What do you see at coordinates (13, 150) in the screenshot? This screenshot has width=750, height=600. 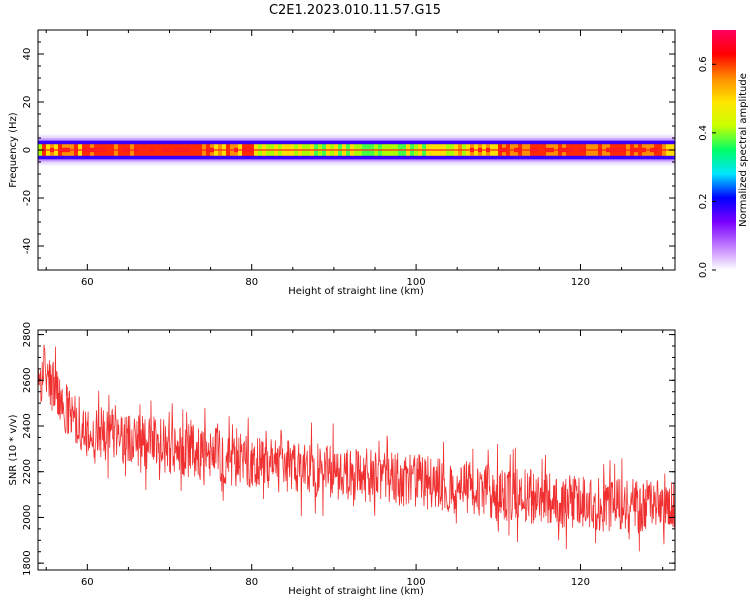 I see `spectrogram-ylabel: Frequency (Hz)` at bounding box center [13, 150].